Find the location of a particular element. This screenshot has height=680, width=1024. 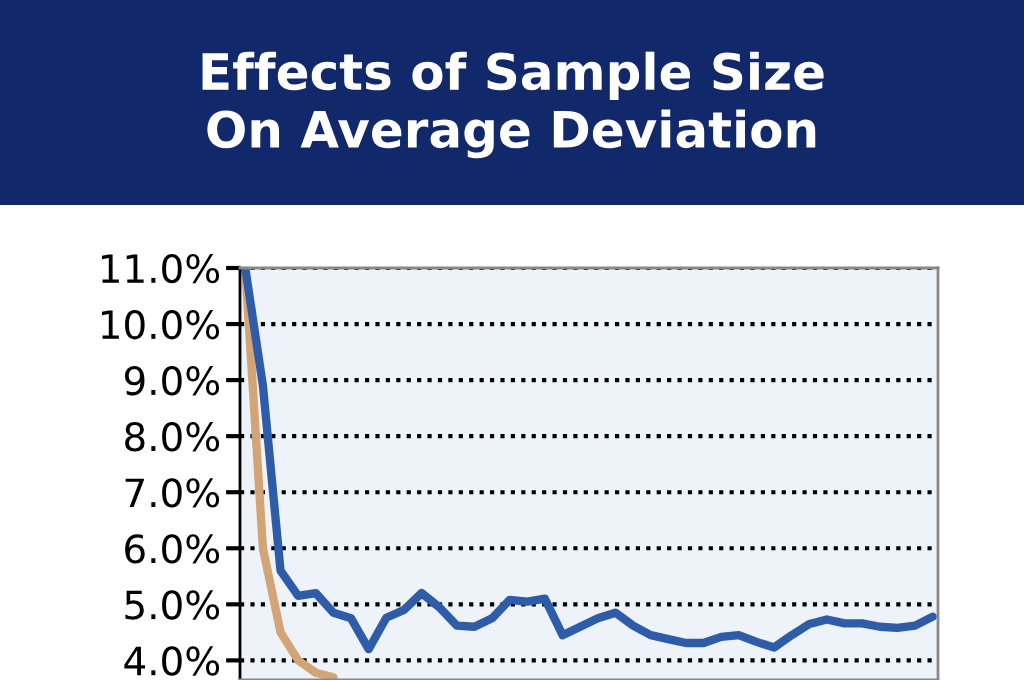

y-tick-label: 8.0% is located at coordinates (172, 437).